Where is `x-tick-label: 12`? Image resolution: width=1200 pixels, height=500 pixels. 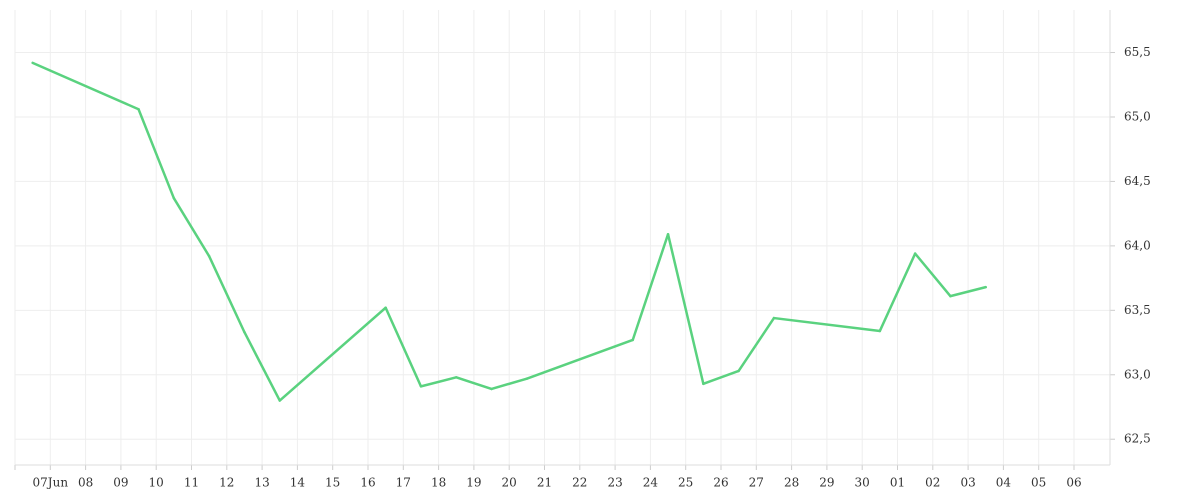 x-tick-label: 12 is located at coordinates (226, 483).